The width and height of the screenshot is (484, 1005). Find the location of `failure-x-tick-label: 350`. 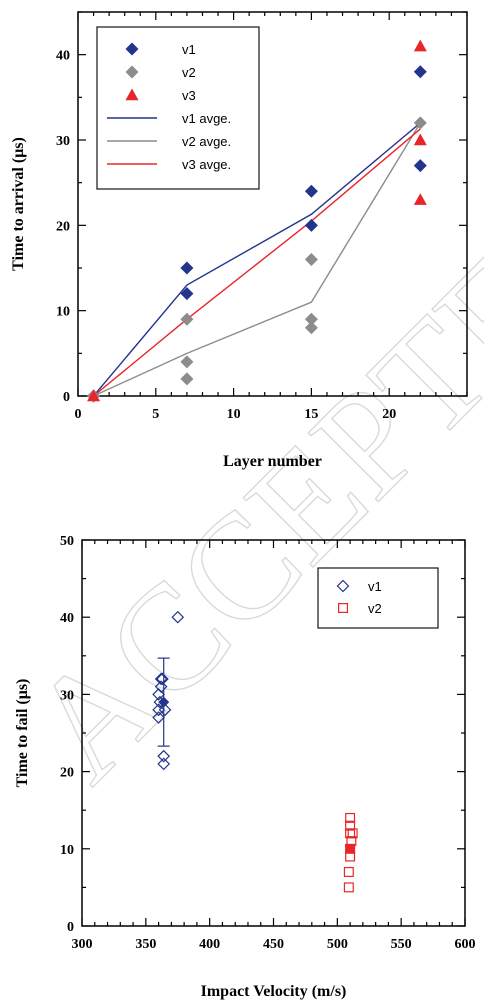

failure-x-tick-label: 350 is located at coordinates (145, 944).